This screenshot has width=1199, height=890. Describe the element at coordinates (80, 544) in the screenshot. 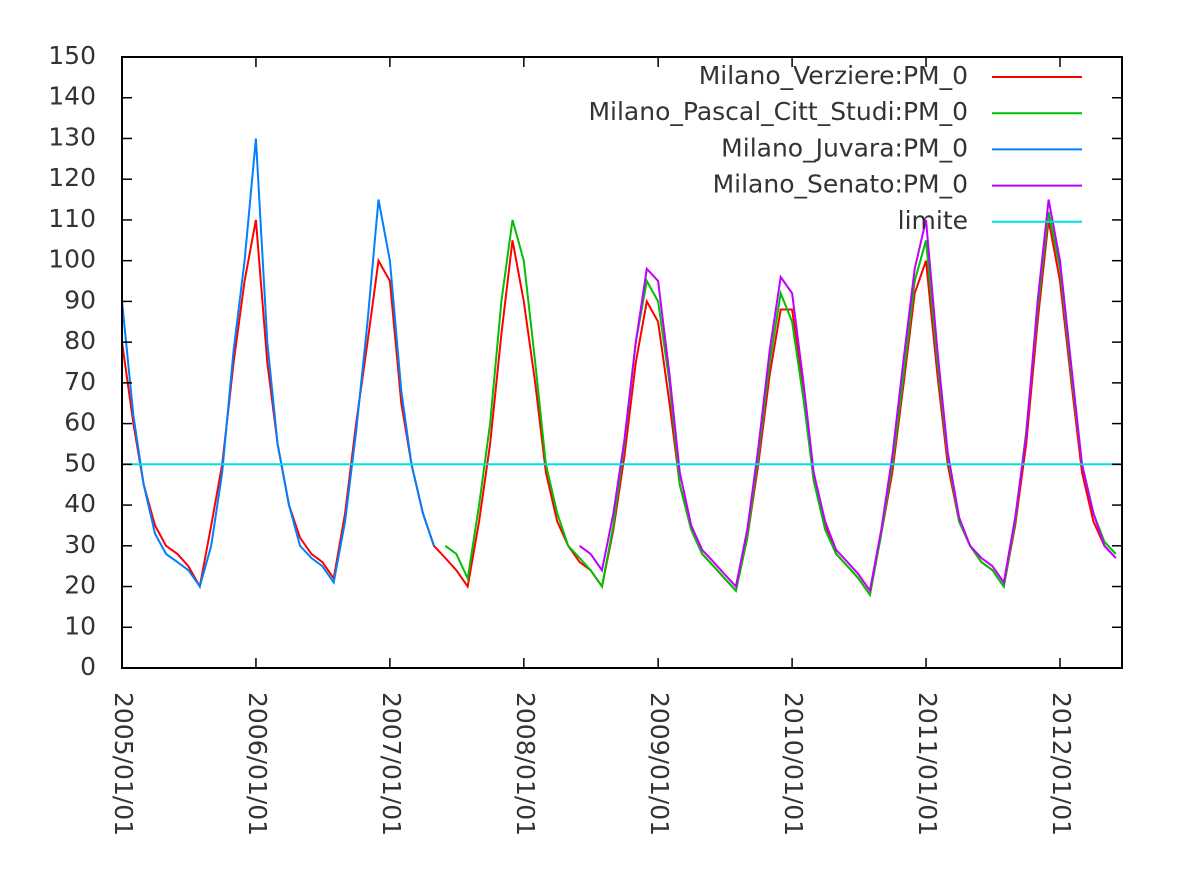

I see `y-tick-label: 30` at that location.